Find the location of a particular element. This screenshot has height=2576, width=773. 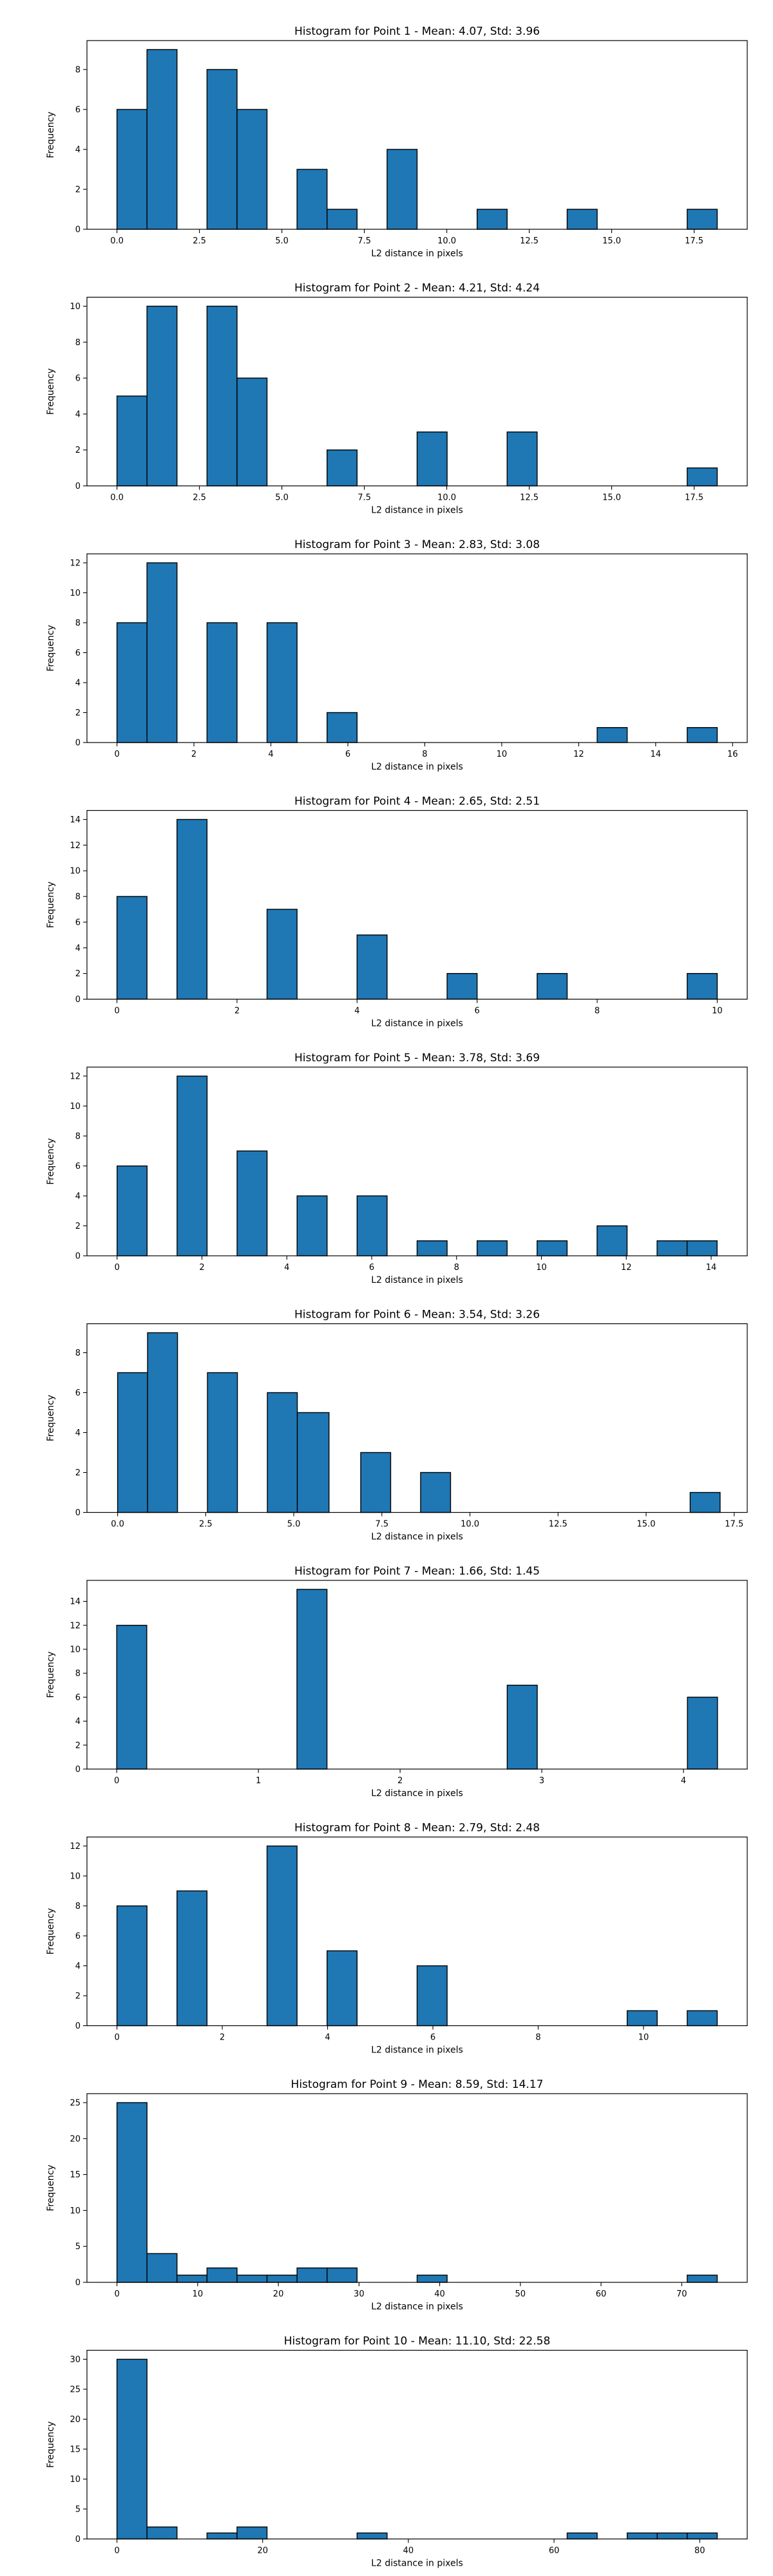

y-tick-label: 20 is located at coordinates (75, 2139).